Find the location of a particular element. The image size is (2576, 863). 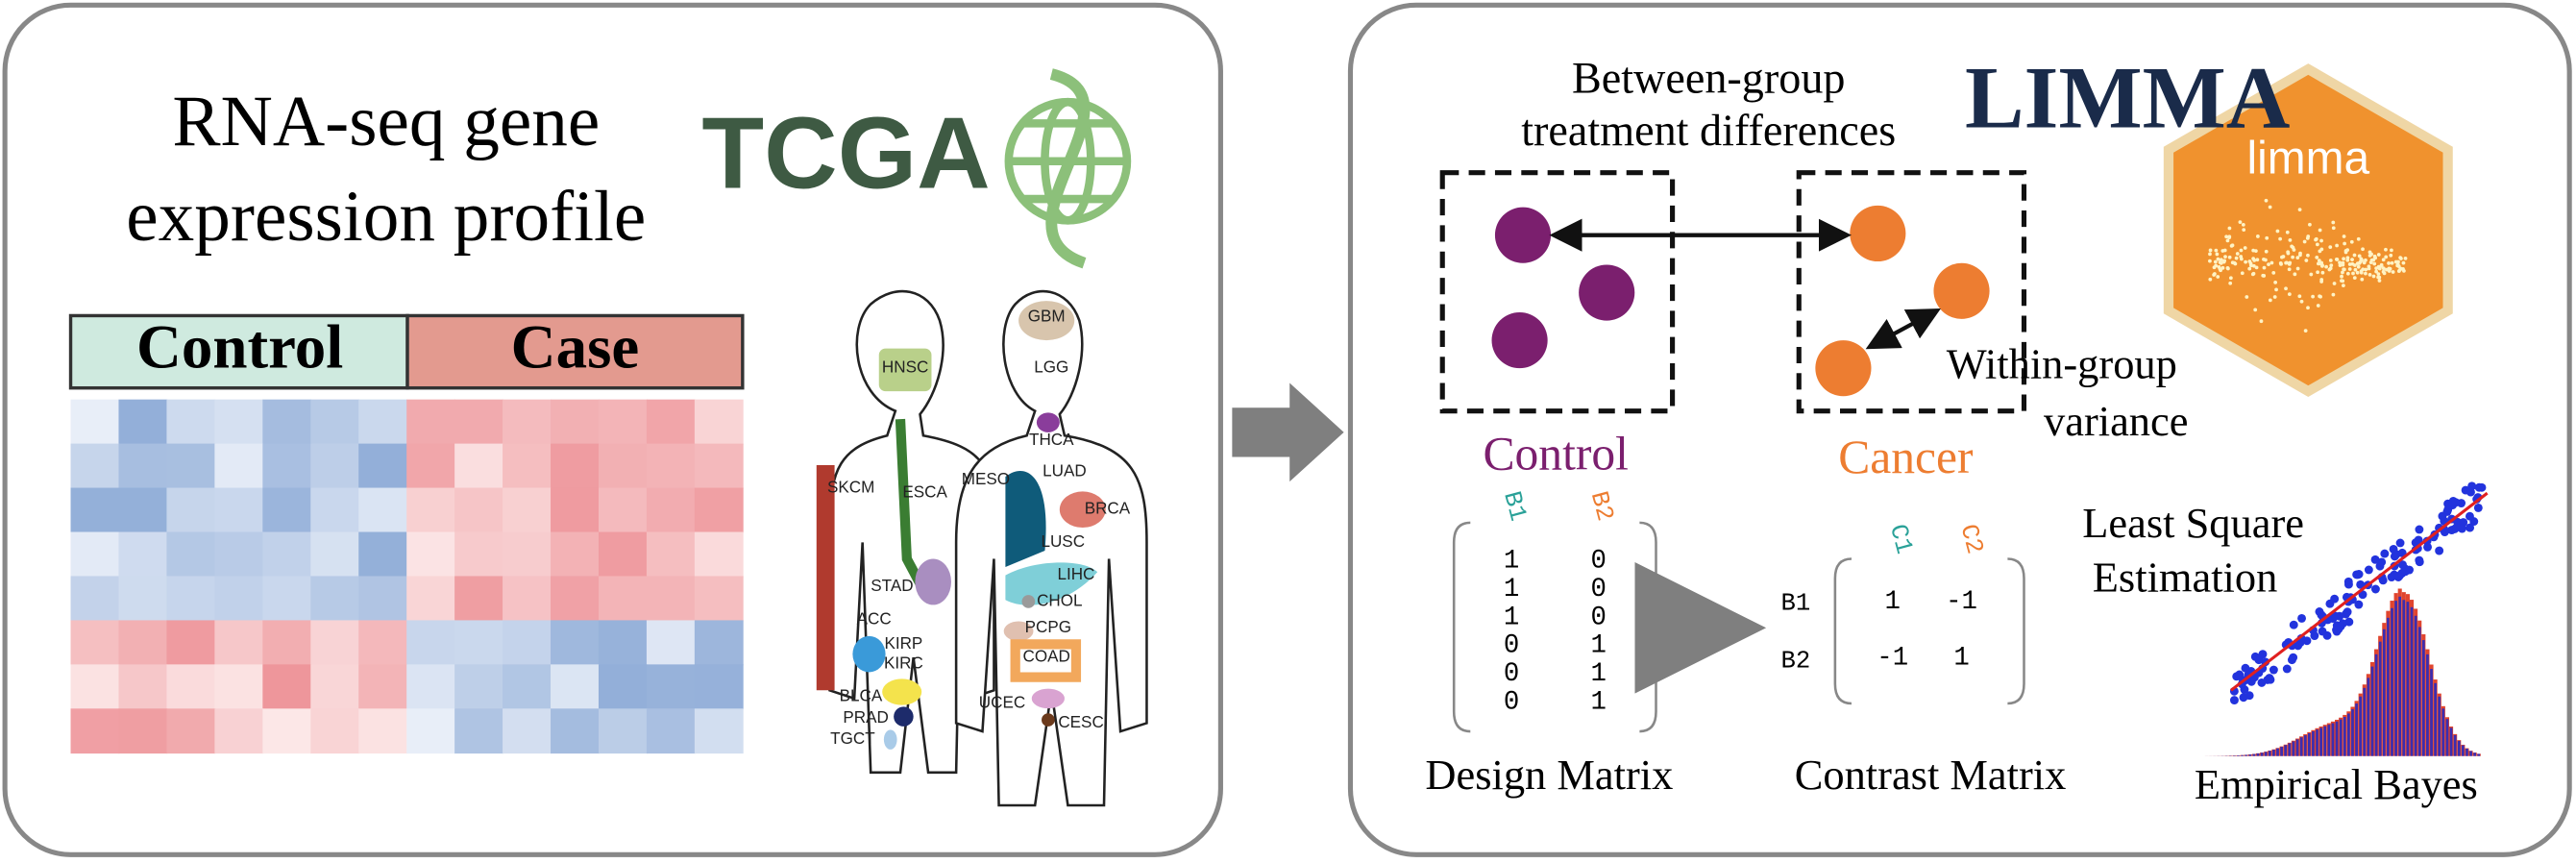

title-line: expression profile is located at coordinates (386, 217).